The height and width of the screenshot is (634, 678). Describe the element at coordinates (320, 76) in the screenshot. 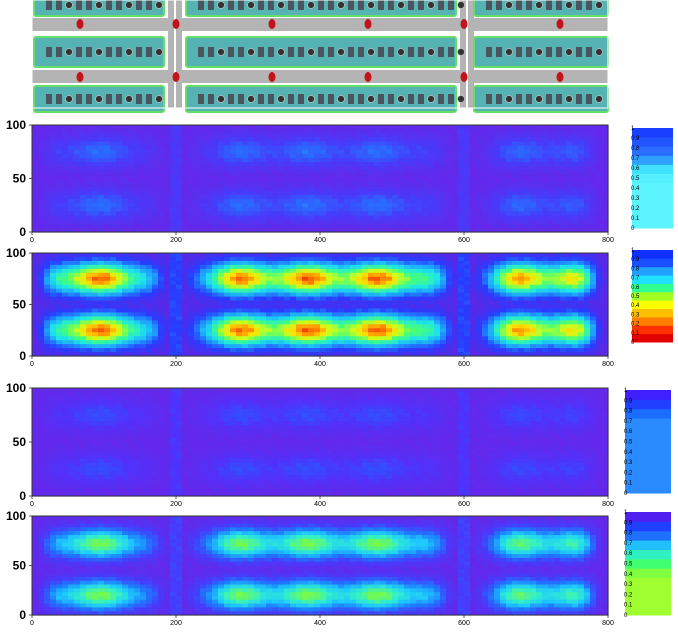

I see `horizontal-road` at that location.